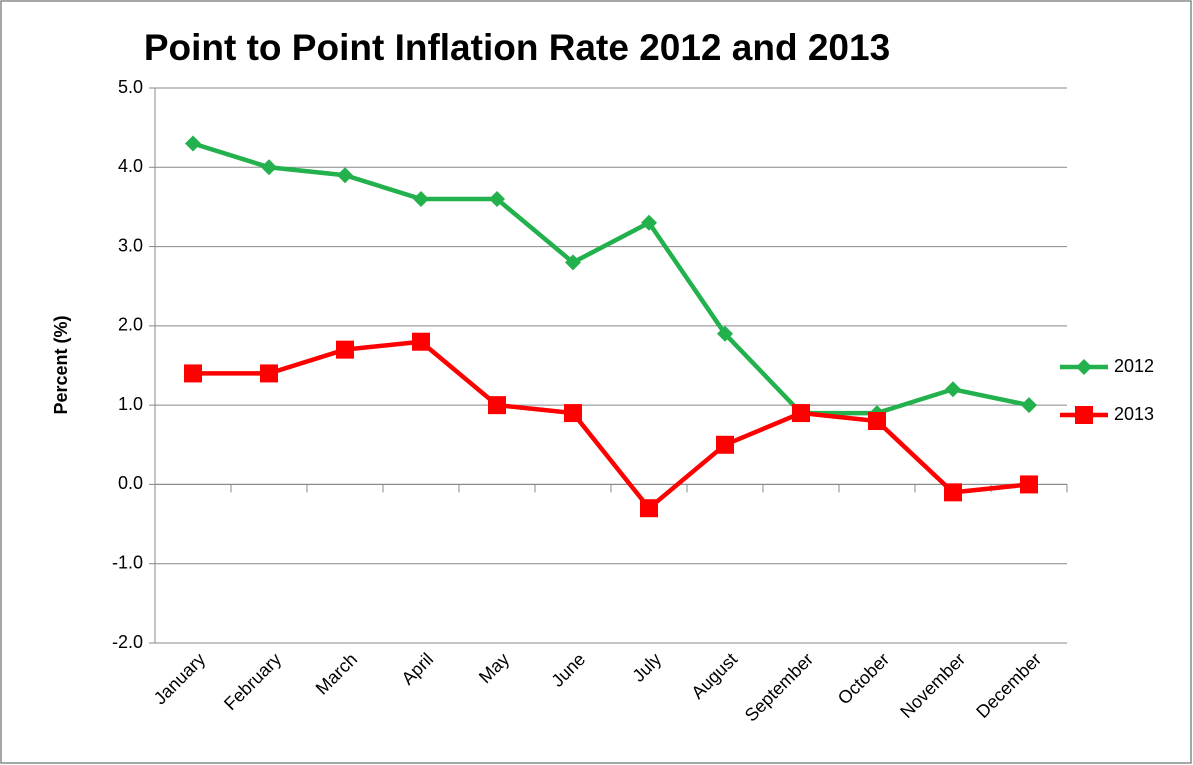 The height and width of the screenshot is (765, 1193). I want to click on y-tick-label: 3.0, so click(130, 245).